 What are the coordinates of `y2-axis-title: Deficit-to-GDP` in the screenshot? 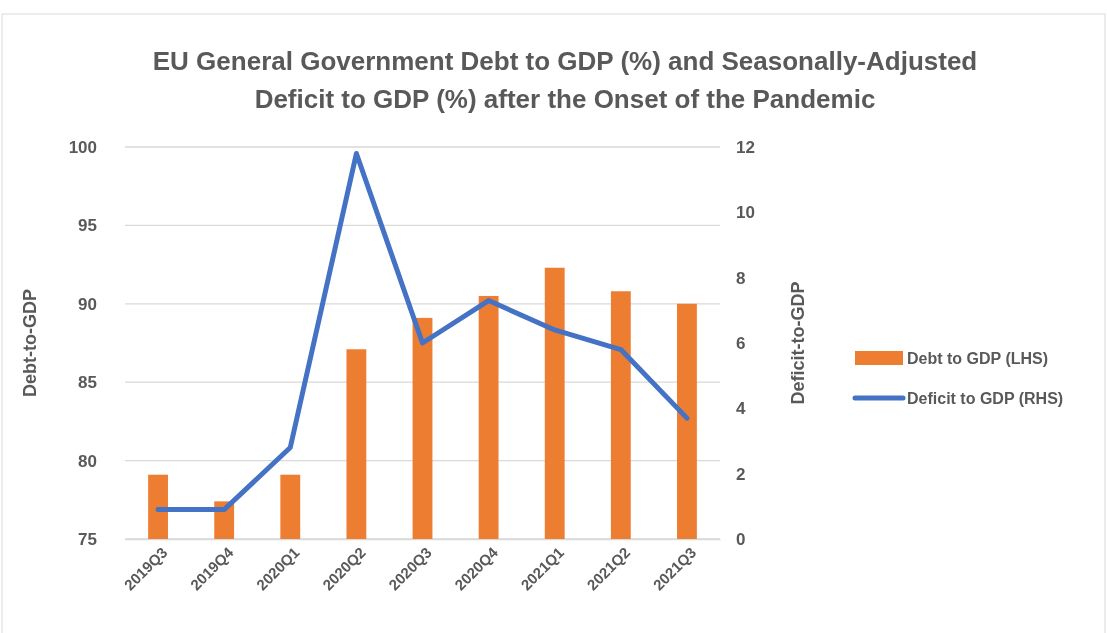 It's located at (798, 343).